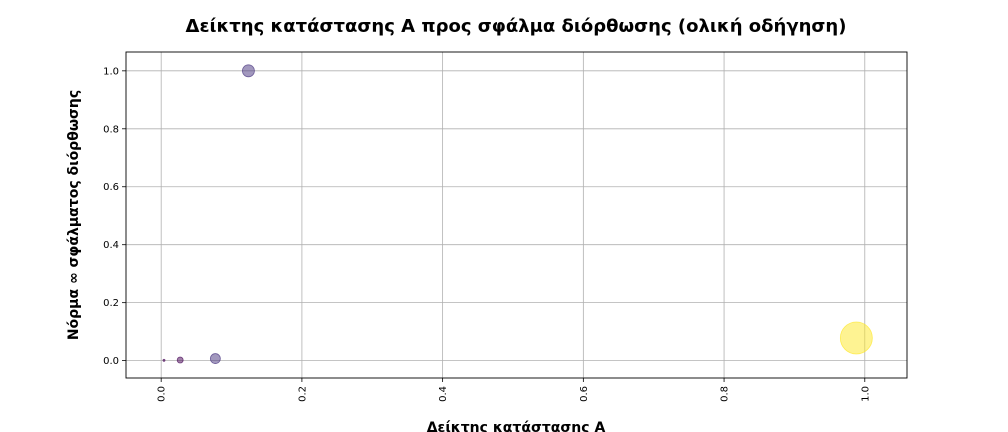 Image resolution: width=1008 pixels, height=432 pixels. I want to click on y-axis-ticks: 0.0 0.2 0.4 0.6 0.8 1.0, so click(114, 216).